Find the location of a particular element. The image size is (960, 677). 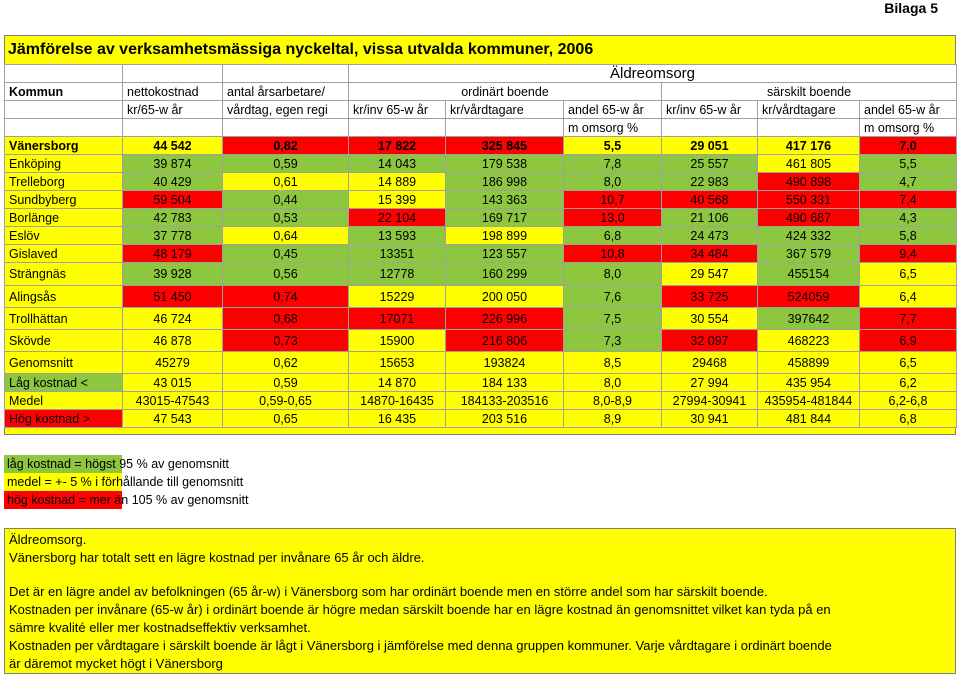

table-cell: 15229 is located at coordinates (397, 296).